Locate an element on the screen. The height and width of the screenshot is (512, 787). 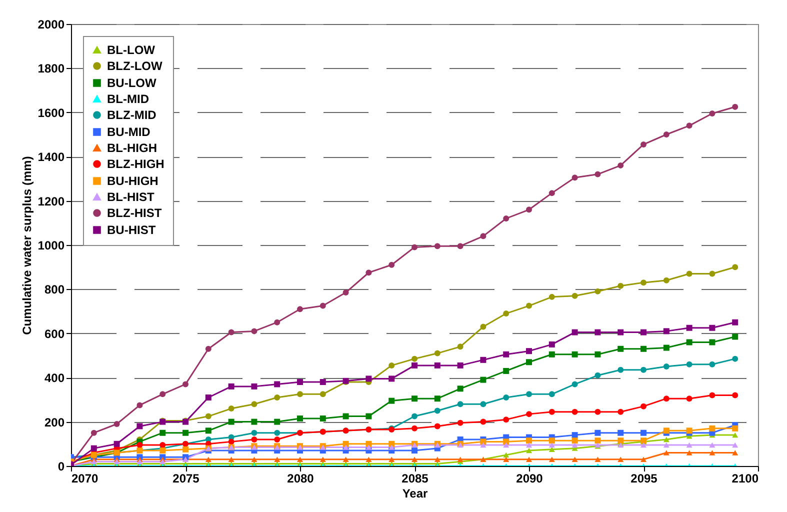
legend-label: BLZ-MID is located at coordinates (132, 115).